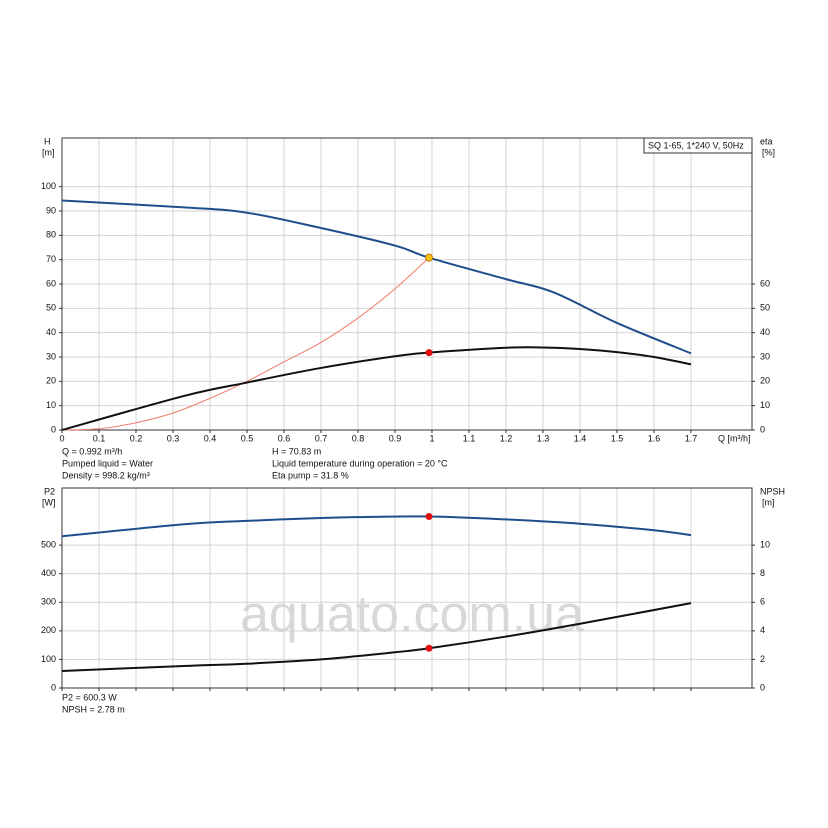 The height and width of the screenshot is (828, 828). I want to click on annotation: Q = 0.992 m³/h, so click(92, 451).